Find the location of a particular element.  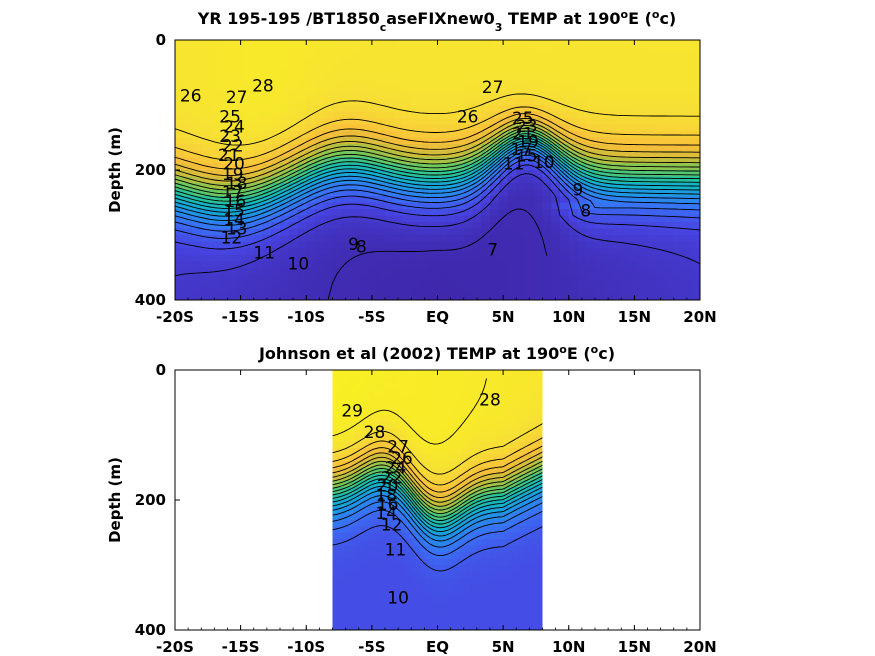

x-tick-label: EQ is located at coordinates (437, 317).